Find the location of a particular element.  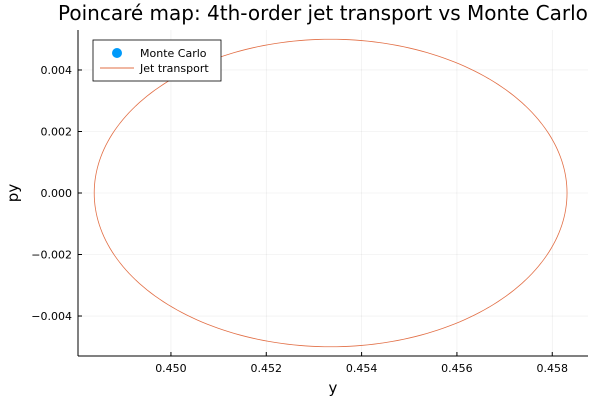

y-tick-label: −0.004 is located at coordinates (51, 316).